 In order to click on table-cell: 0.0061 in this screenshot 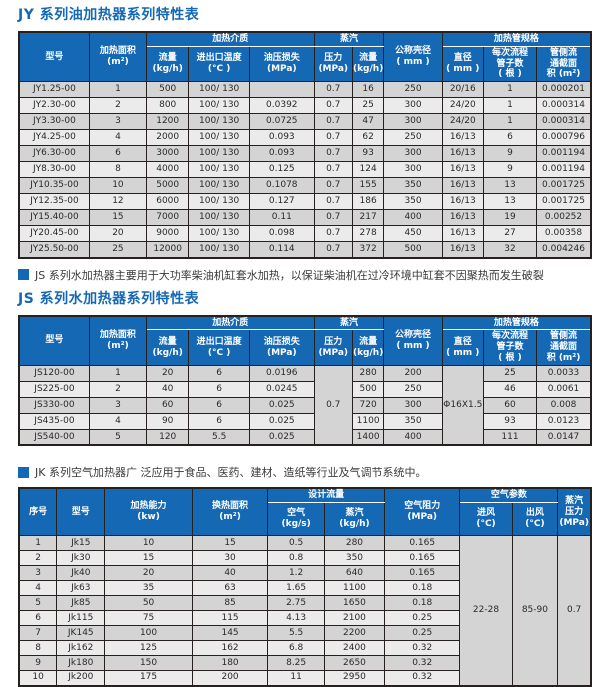, I will do `click(564, 389)`.